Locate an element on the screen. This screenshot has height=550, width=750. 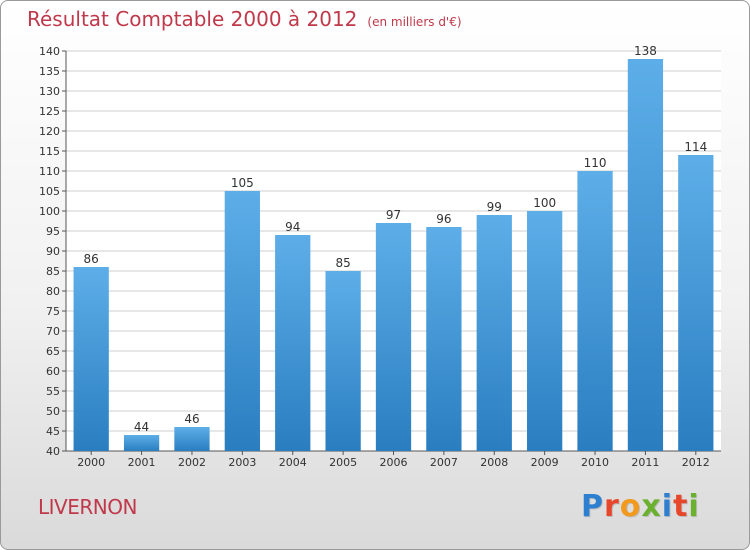
y-tick-label: 100 is located at coordinates (49, 211).